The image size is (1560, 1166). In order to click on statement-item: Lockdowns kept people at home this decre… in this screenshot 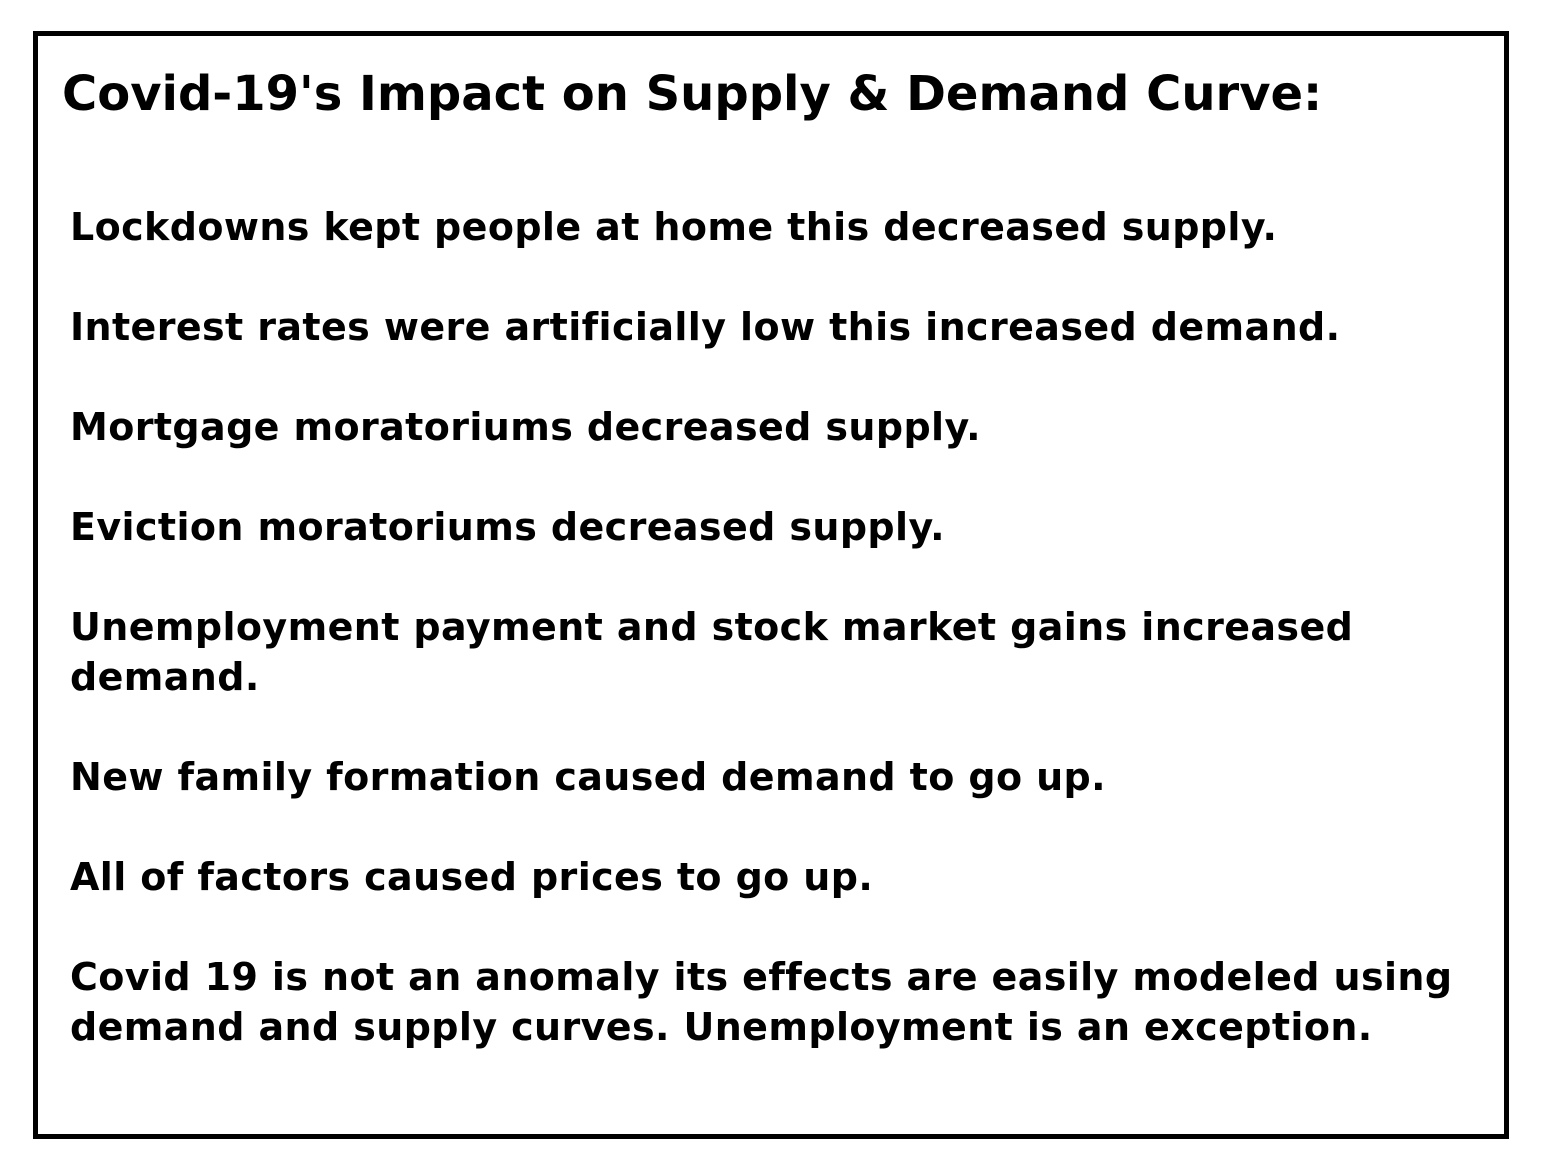, I will do `click(674, 227)`.